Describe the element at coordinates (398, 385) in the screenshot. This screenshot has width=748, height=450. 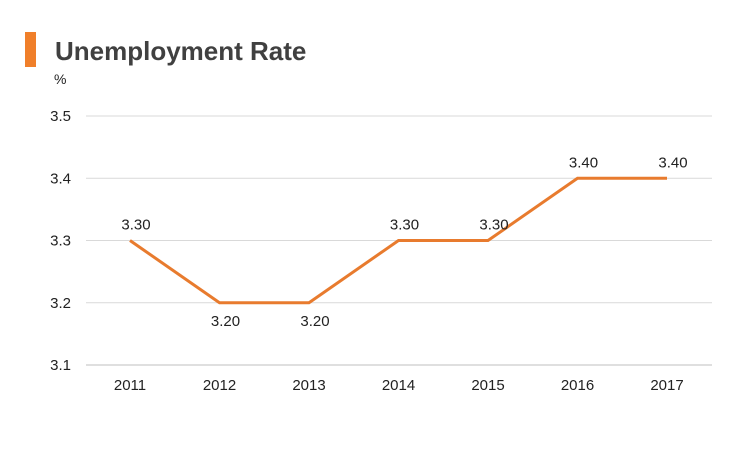
I see `x-tick-label: 2014` at that location.